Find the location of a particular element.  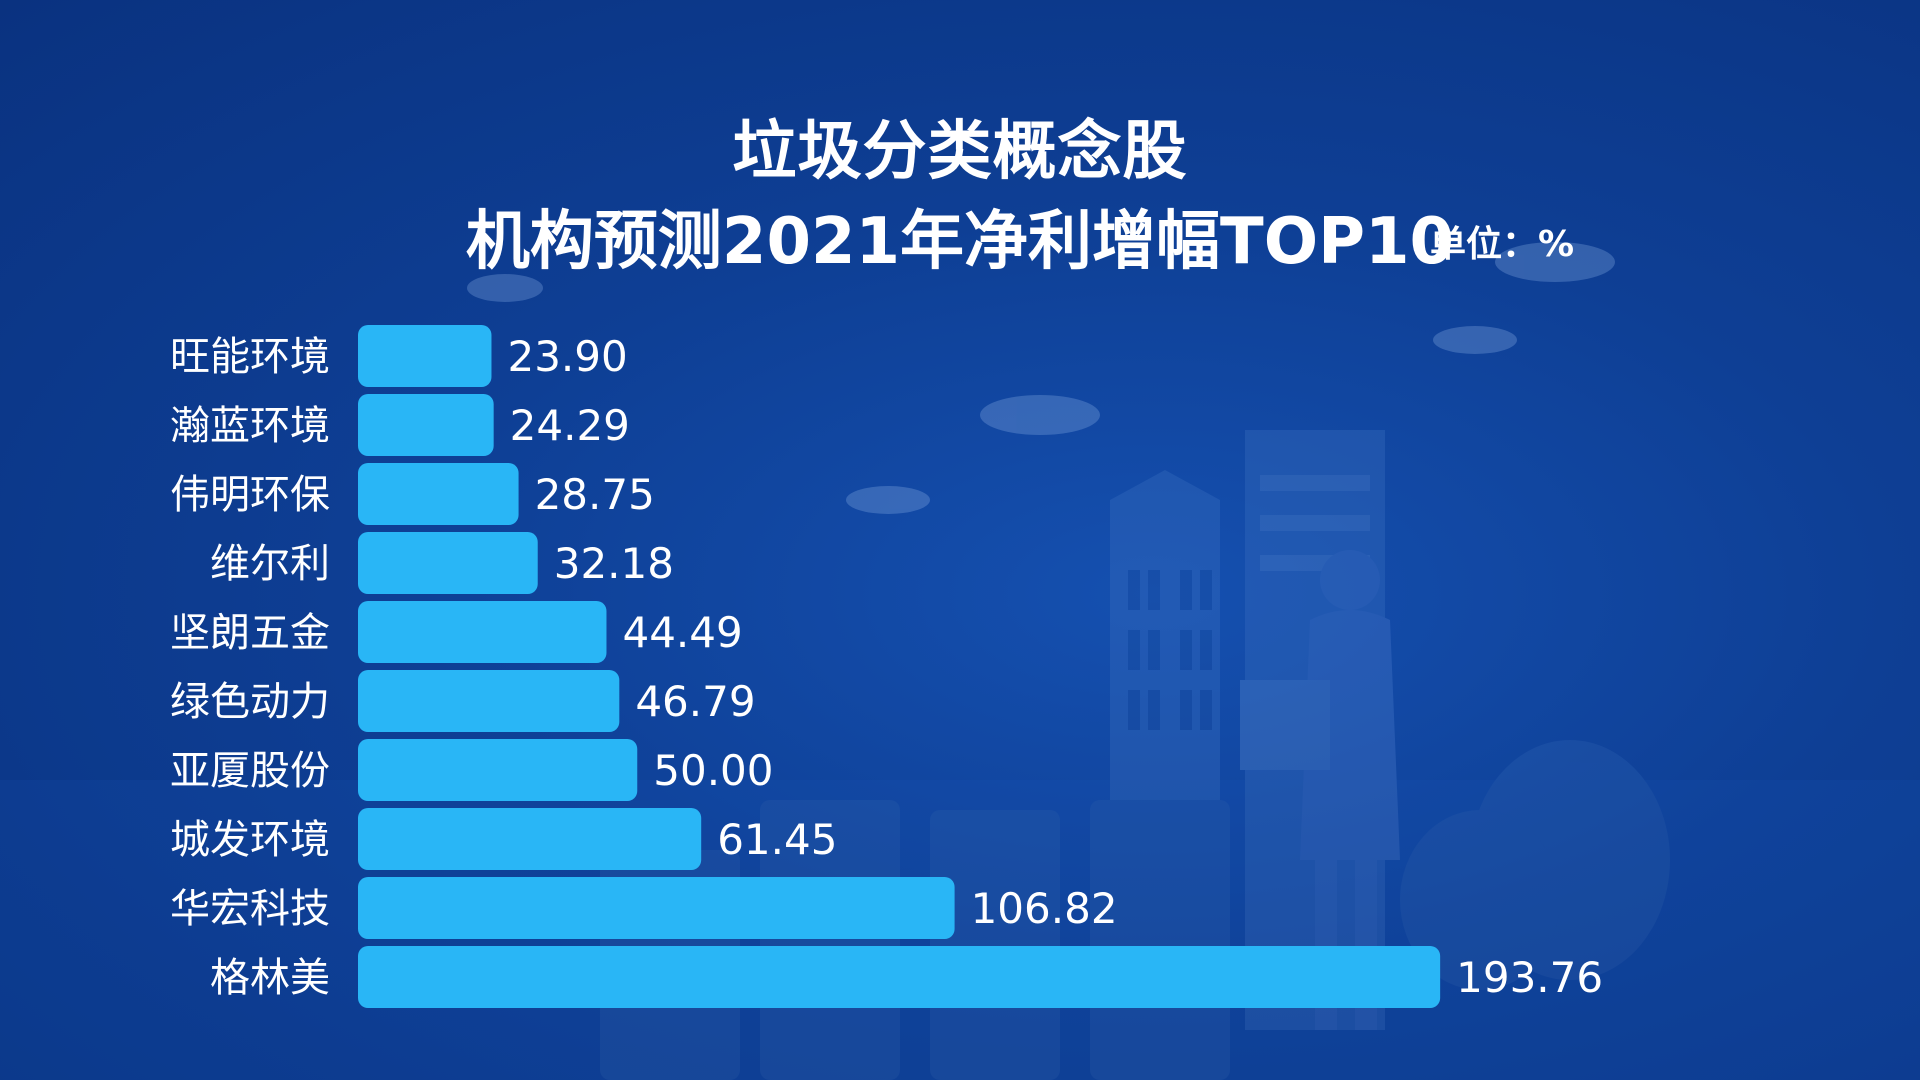

value-label: 46.79 is located at coordinates (695, 701).